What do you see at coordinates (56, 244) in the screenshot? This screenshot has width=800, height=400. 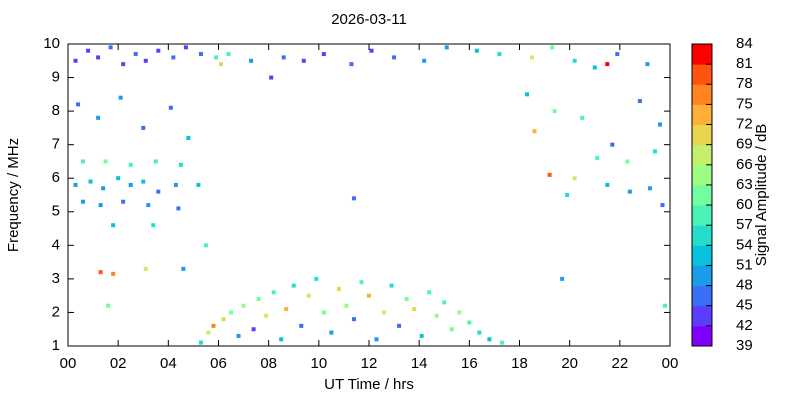 I see `y-tick-label: 4` at bounding box center [56, 244].